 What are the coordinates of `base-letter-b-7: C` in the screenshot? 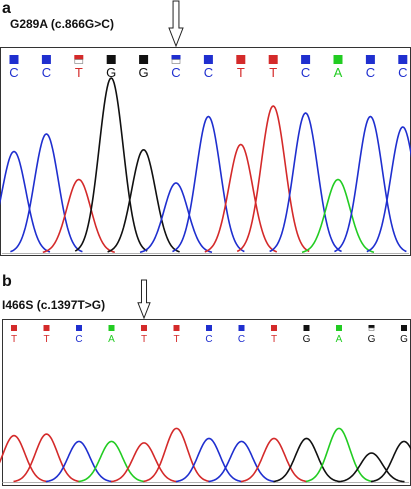 It's located at (241, 339).